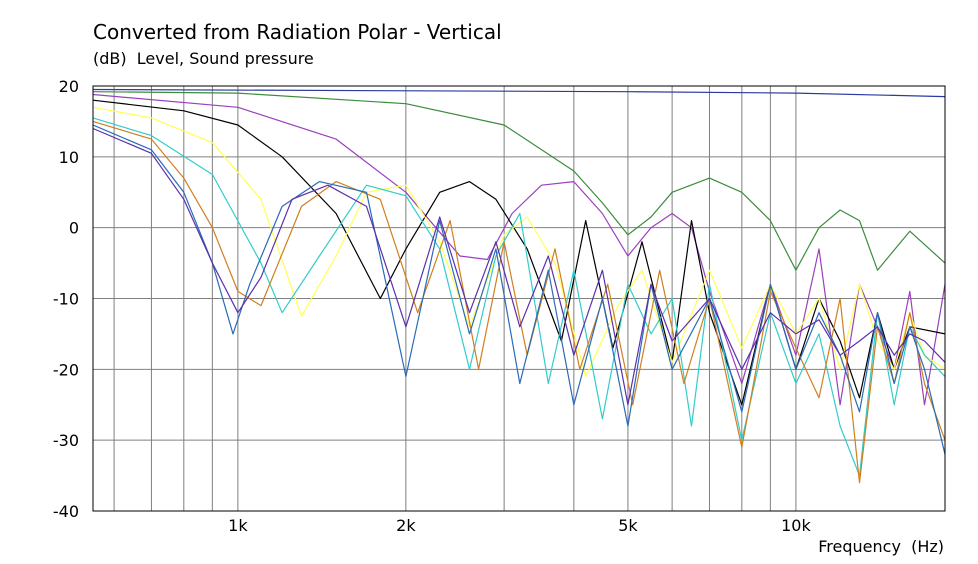 The height and width of the screenshot is (564, 978). I want to click on x-tick-label: 10k, so click(796, 525).